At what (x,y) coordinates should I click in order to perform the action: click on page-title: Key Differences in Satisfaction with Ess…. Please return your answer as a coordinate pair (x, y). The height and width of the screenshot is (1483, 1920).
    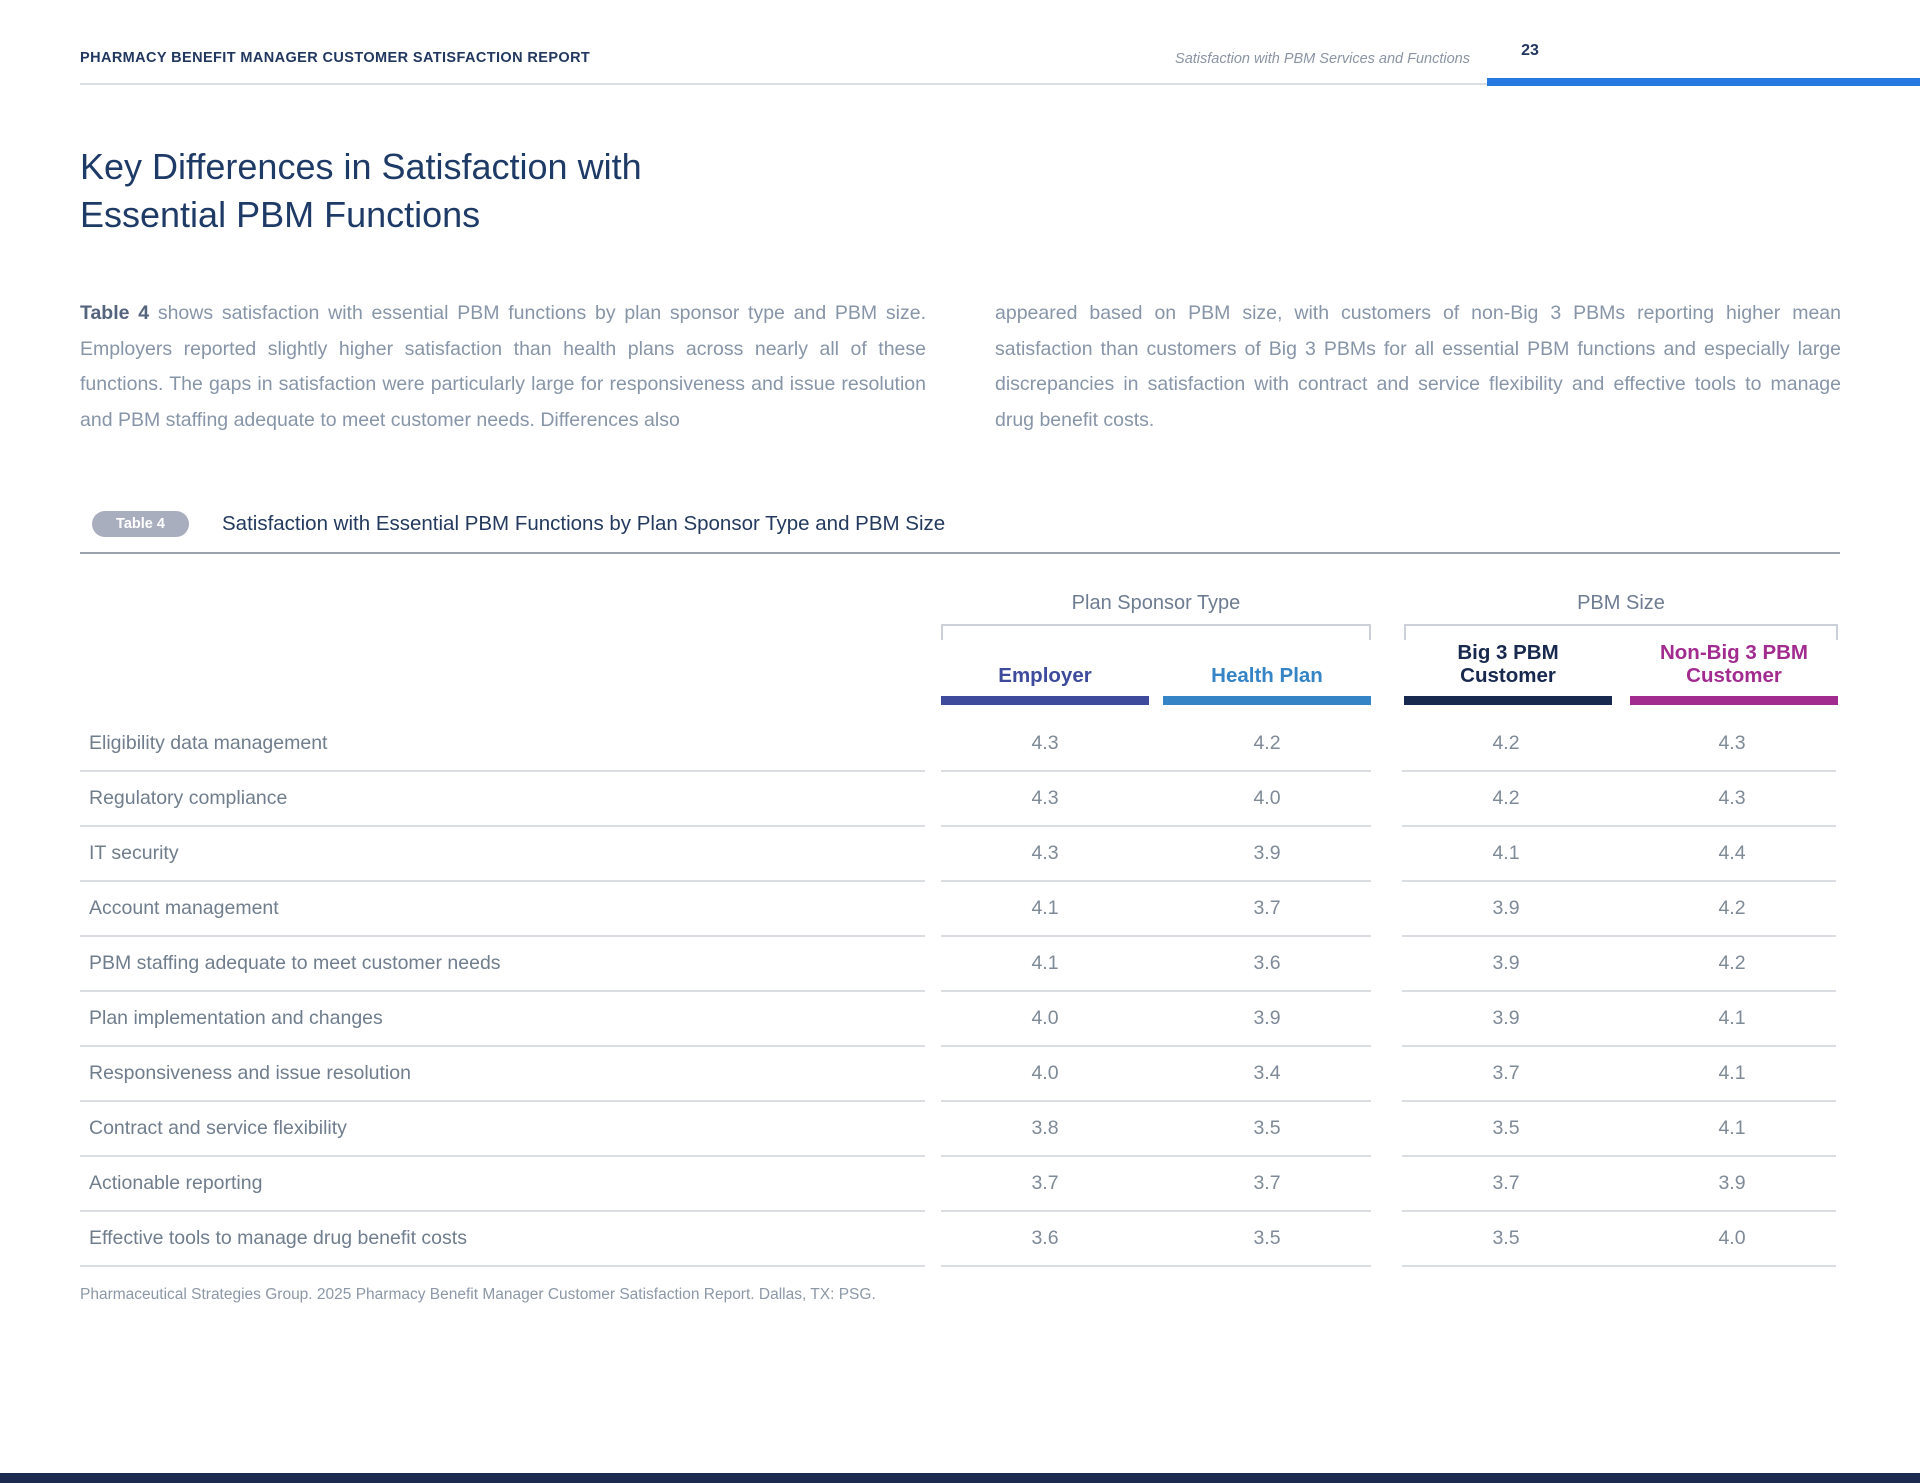
    Looking at the image, I should click on (361, 191).